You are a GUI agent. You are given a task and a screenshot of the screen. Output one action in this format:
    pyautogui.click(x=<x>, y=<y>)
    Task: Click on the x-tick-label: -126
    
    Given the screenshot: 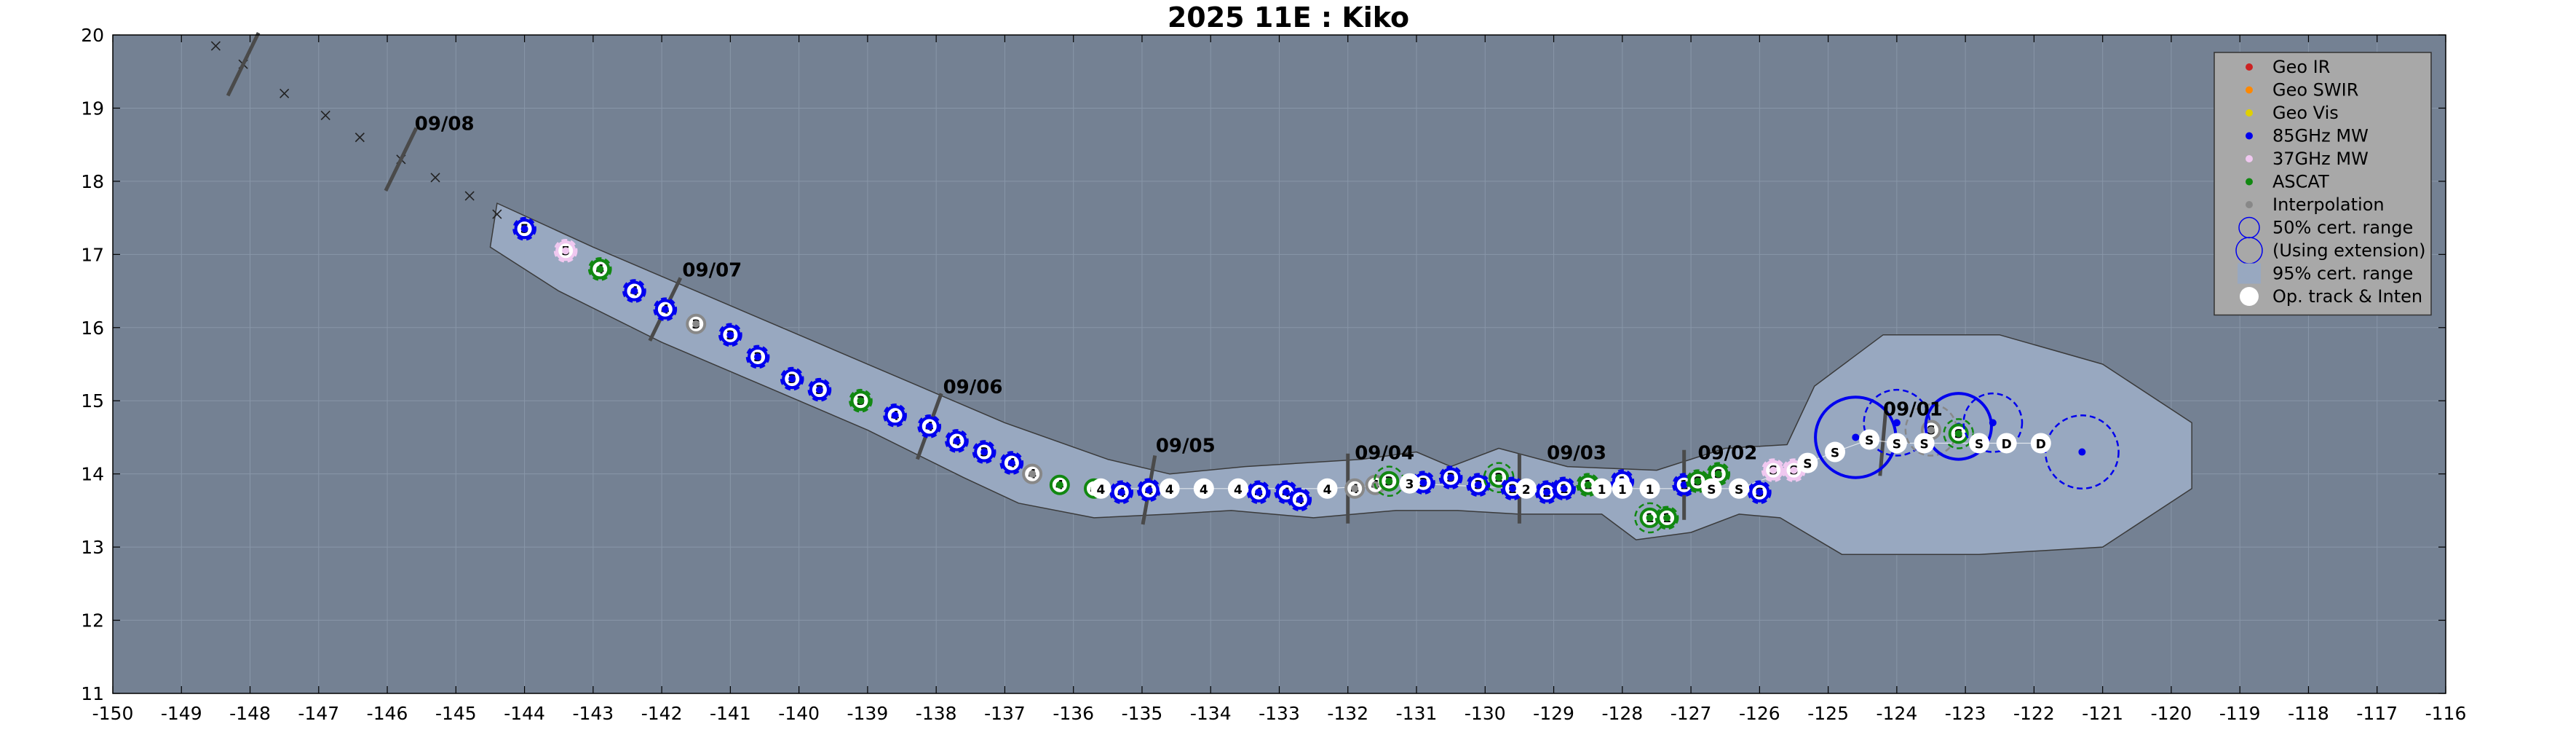 What is the action you would take?
    pyautogui.click(x=1759, y=713)
    